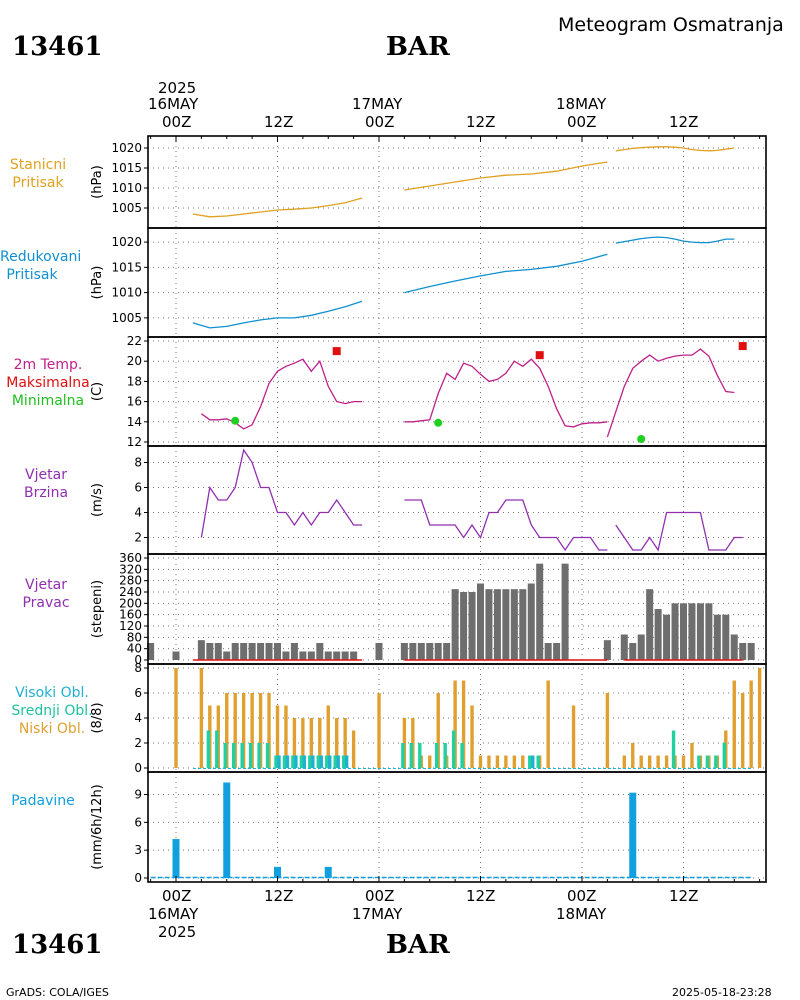 Image resolution: width=800 pixels, height=1000 pixels. What do you see at coordinates (46, 594) in the screenshot?
I see `panel-label-wind-direction: Vjetar Pravac` at bounding box center [46, 594].